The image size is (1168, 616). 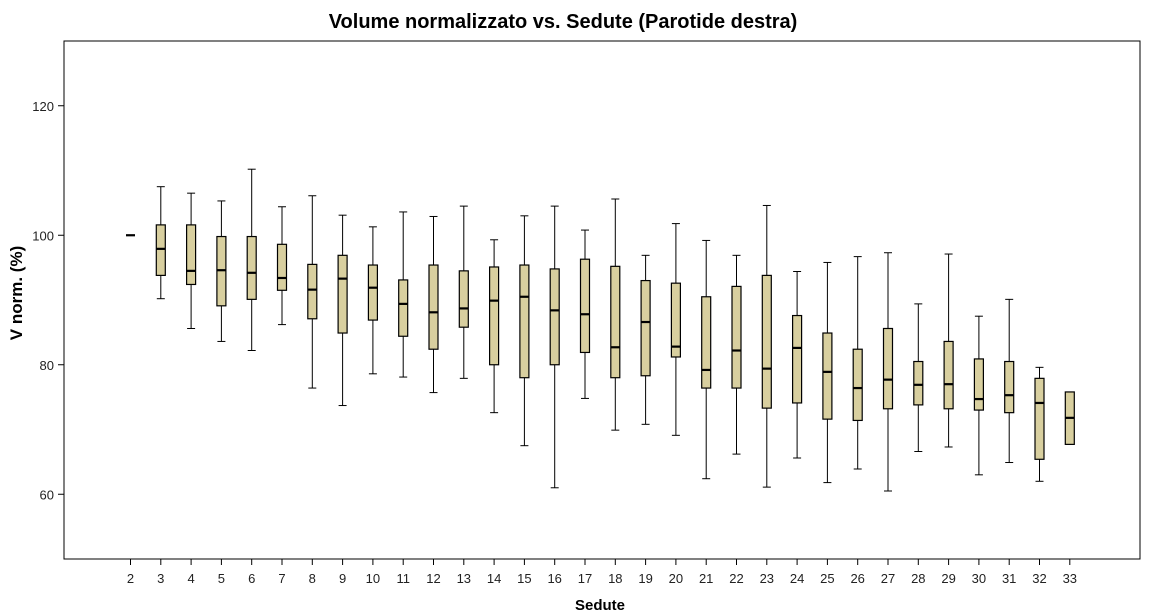 I want to click on x-tick-label: 16, so click(x=554, y=578).